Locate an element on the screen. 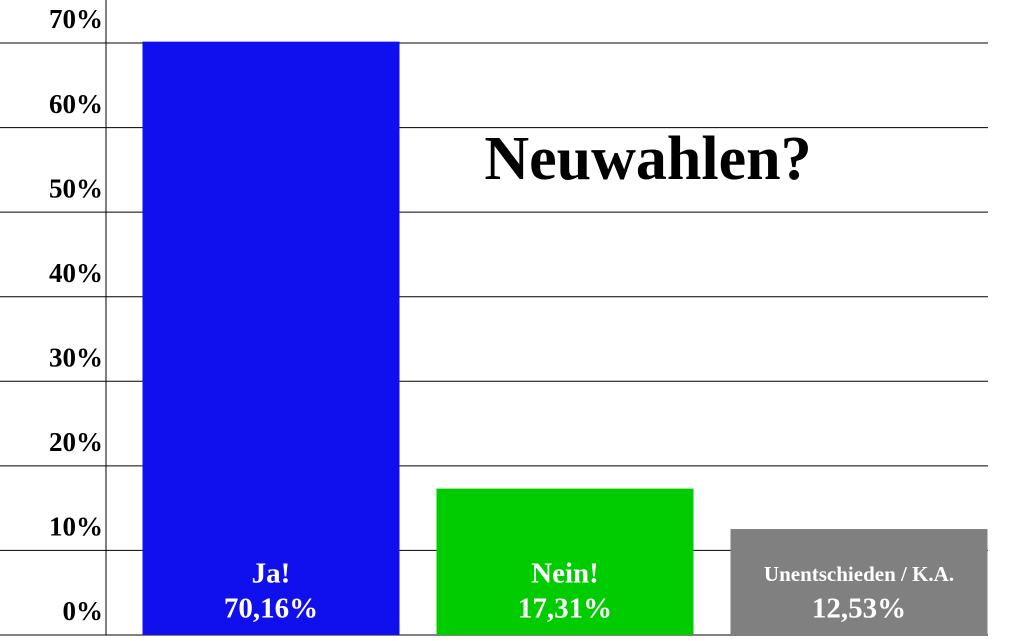 The image size is (1024, 641). y-tick-label: 10% is located at coordinates (76, 527).